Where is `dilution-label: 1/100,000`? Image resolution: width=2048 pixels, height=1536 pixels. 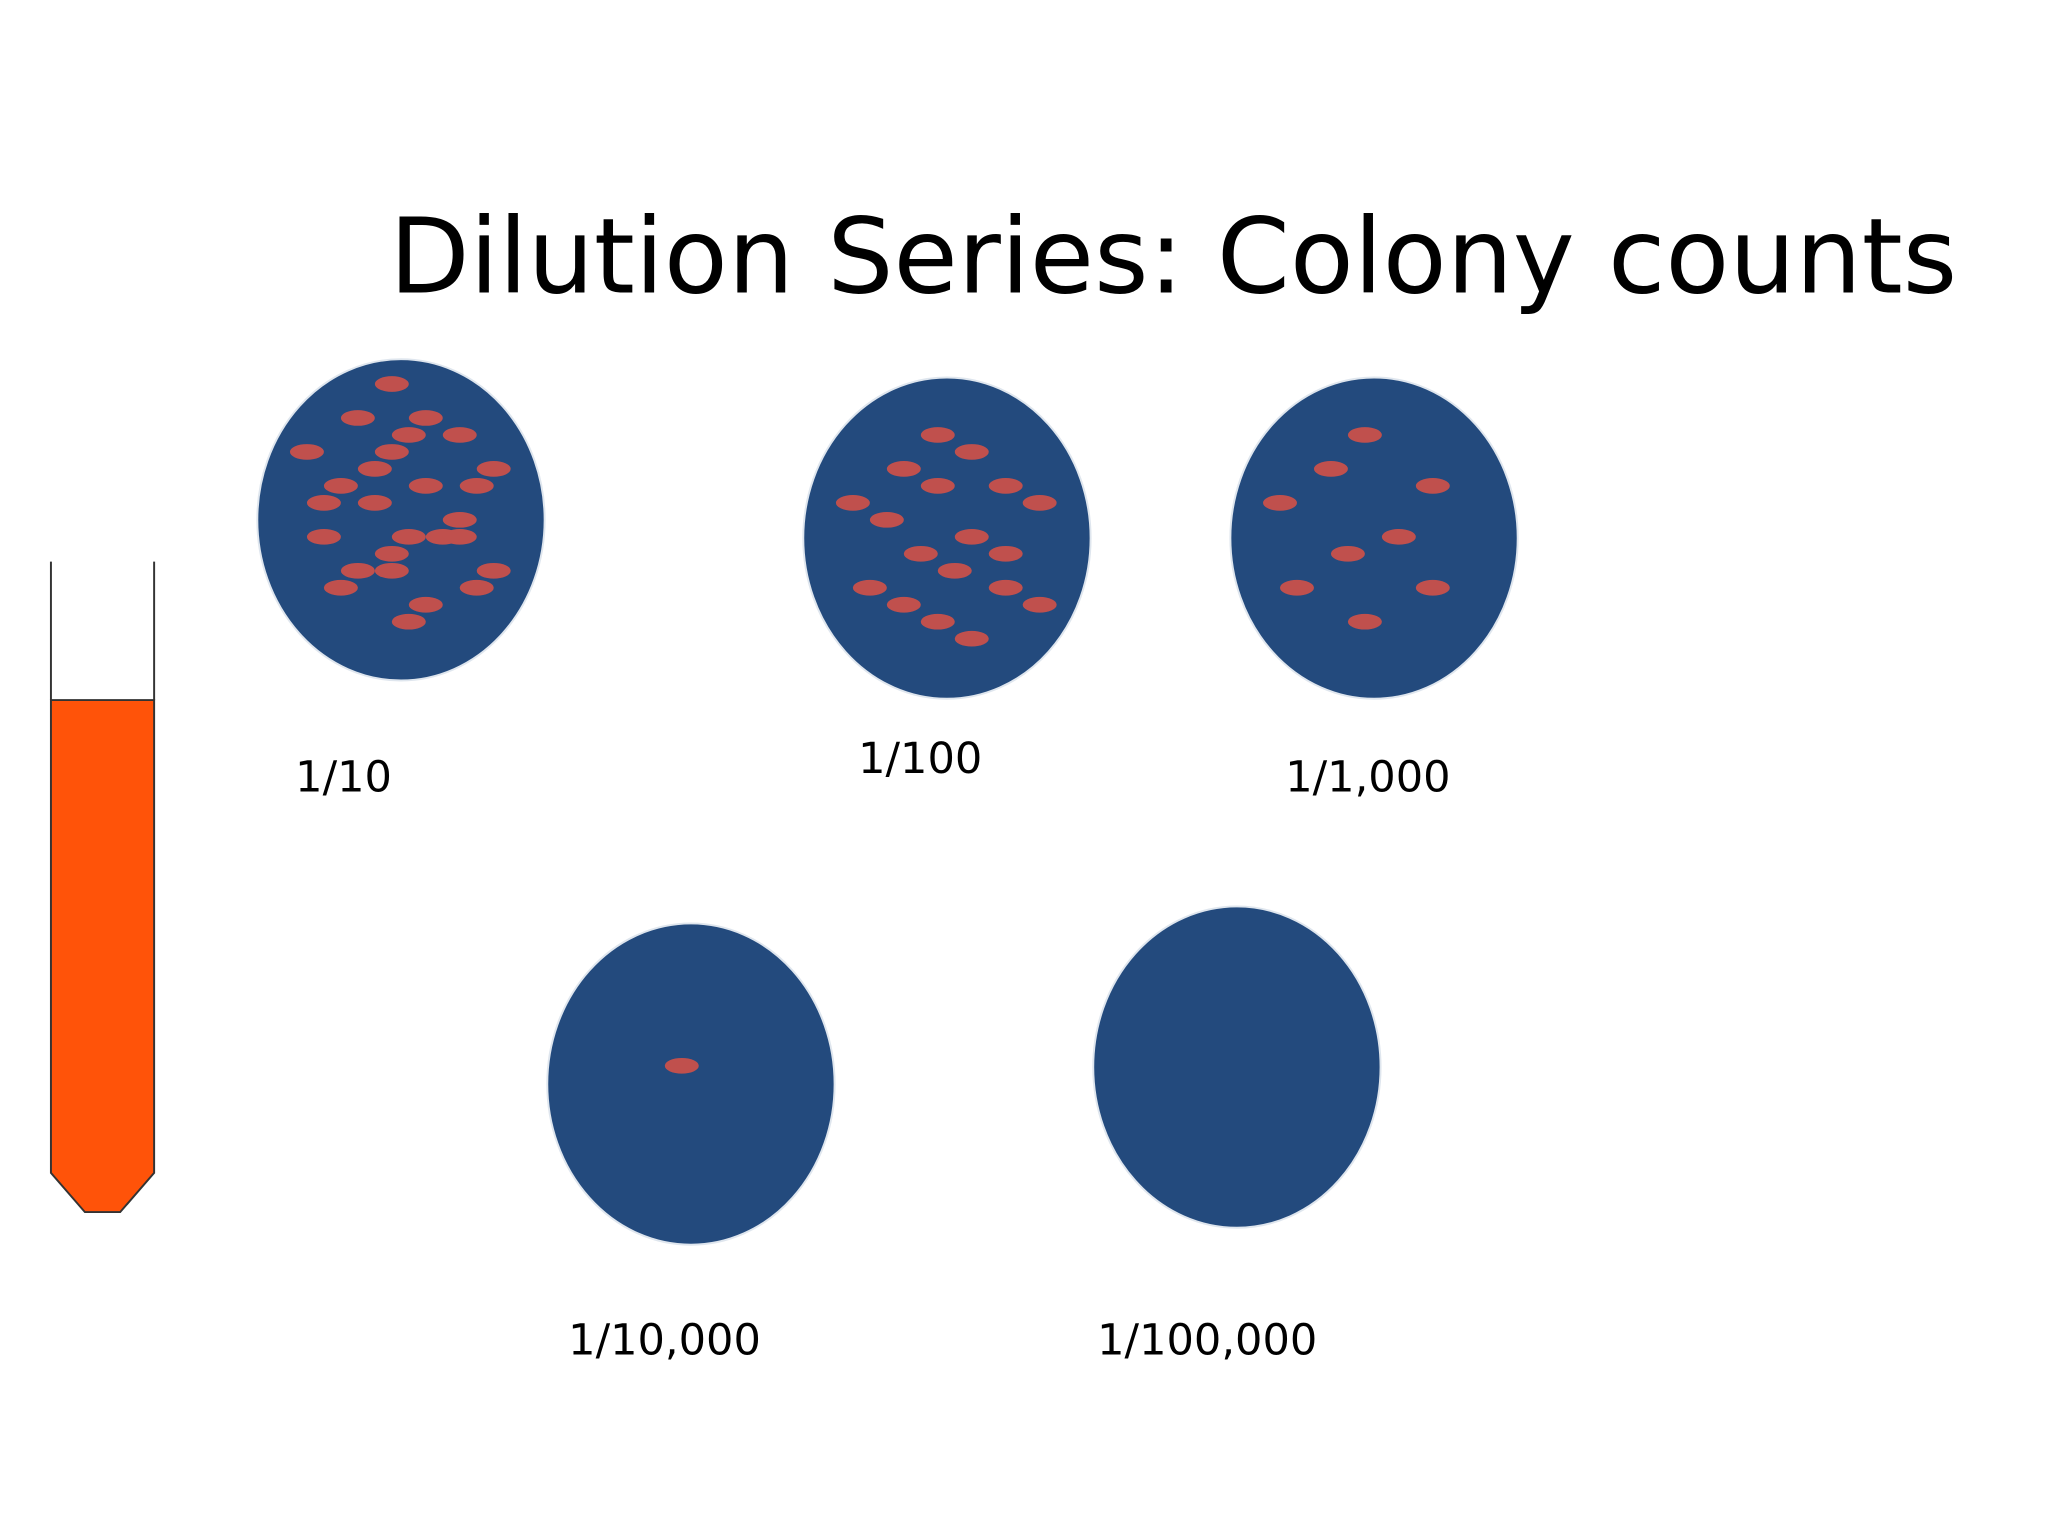 dilution-label: 1/100,000 is located at coordinates (1207, 1340).